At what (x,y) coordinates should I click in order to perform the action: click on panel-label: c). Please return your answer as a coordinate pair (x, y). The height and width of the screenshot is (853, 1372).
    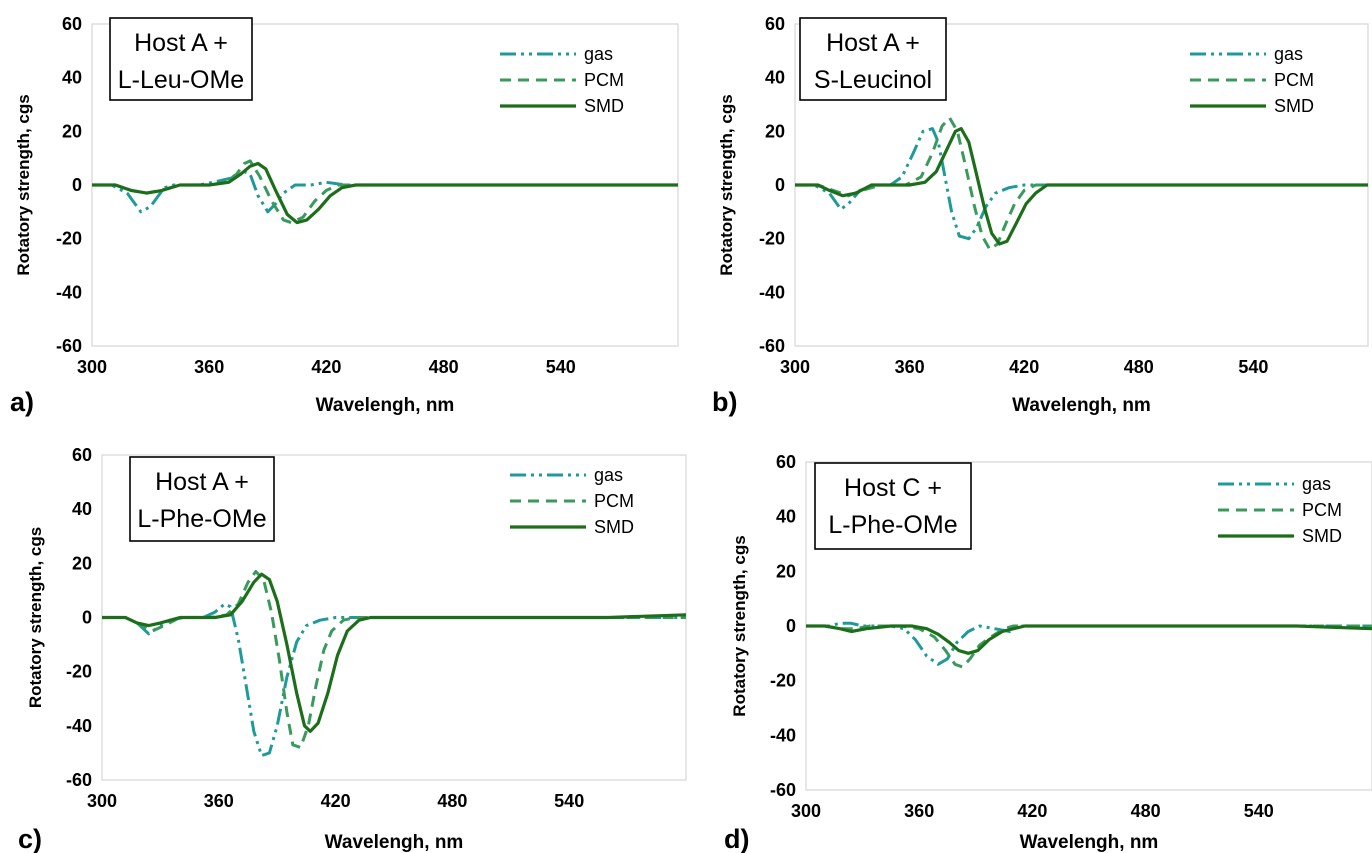
    Looking at the image, I should click on (30, 838).